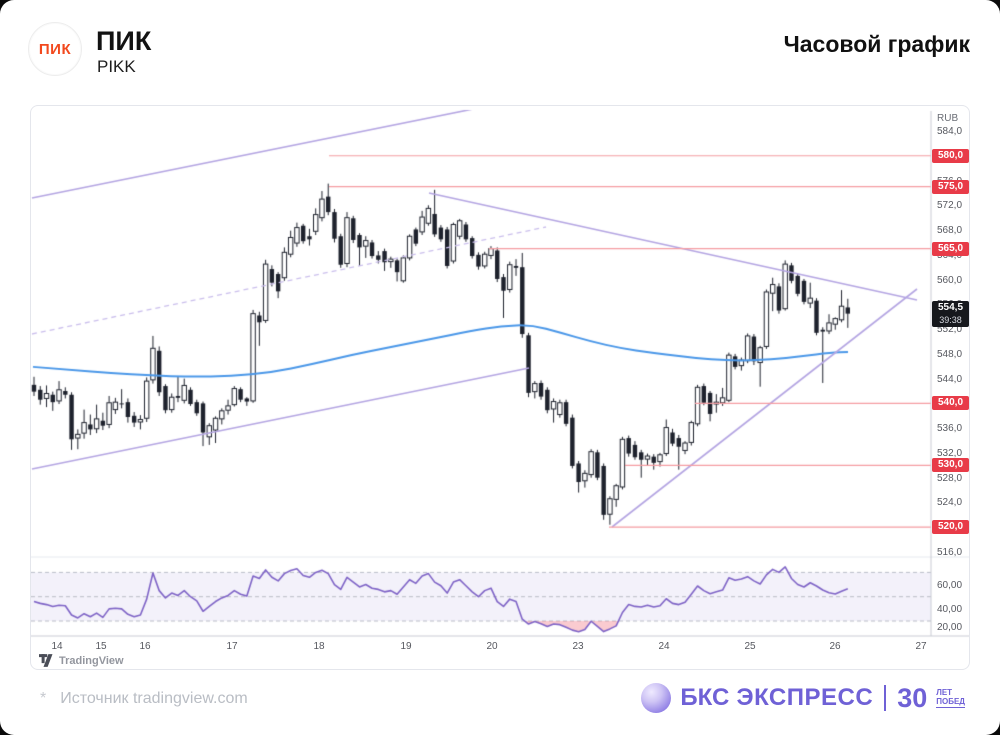  I want to click on date-axis-label: 20, so click(492, 646).